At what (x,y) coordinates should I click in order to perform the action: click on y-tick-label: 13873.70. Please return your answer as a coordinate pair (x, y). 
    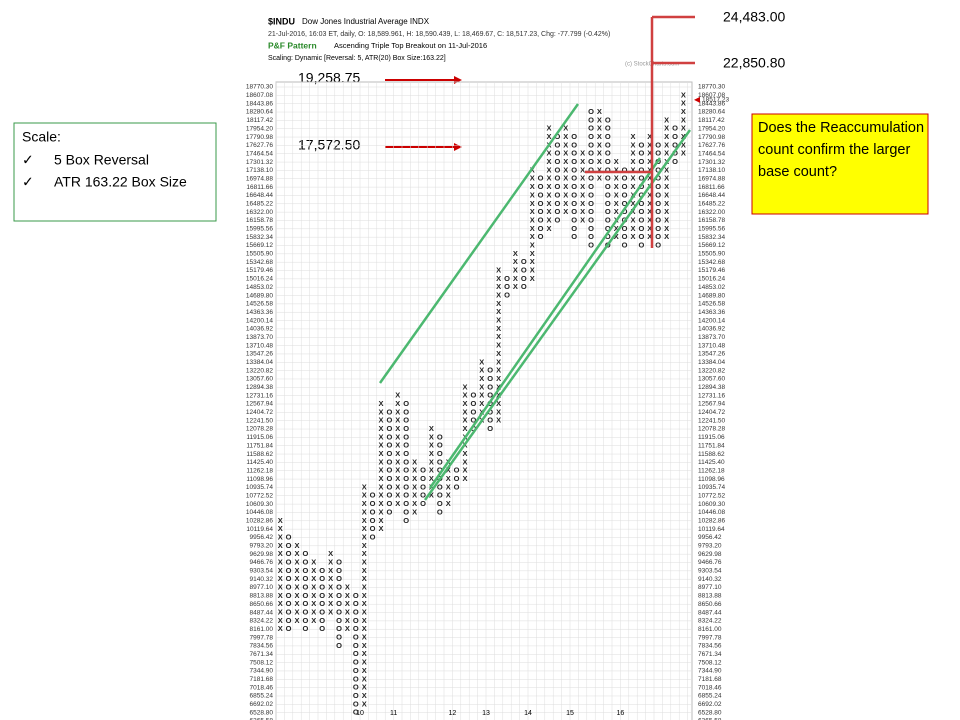
    Looking at the image, I should click on (259, 337).